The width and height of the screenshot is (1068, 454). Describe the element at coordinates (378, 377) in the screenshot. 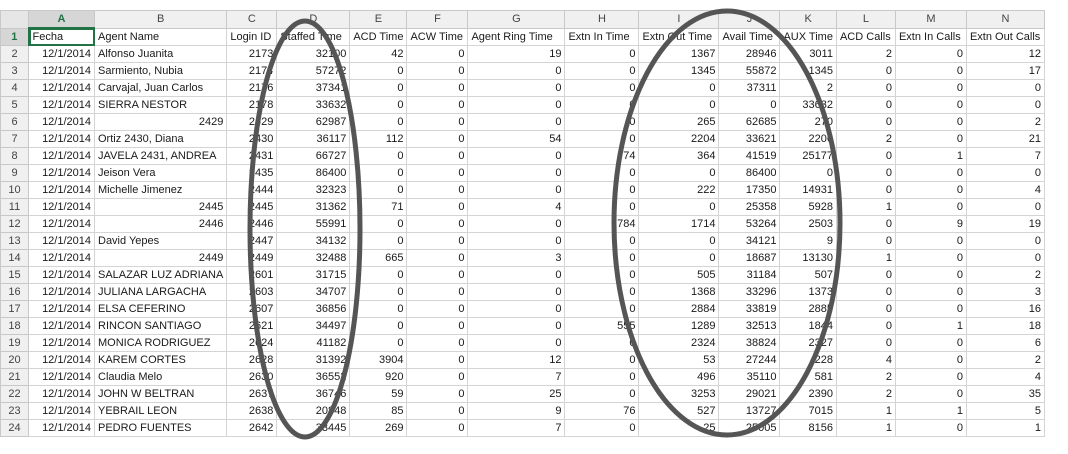

I see `data-cell: 920` at that location.